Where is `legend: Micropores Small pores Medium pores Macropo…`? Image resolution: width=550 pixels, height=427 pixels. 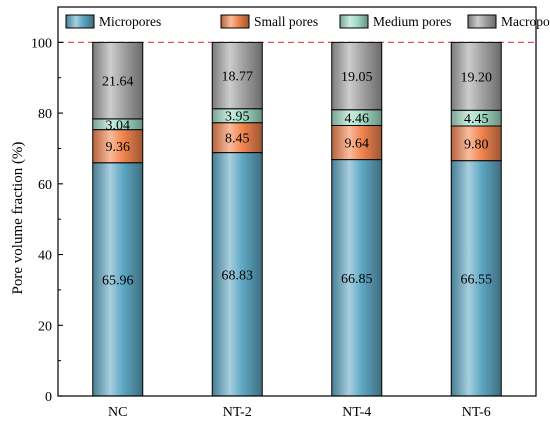
legend: Micropores Small pores Medium pores Macropo… is located at coordinates (307, 21).